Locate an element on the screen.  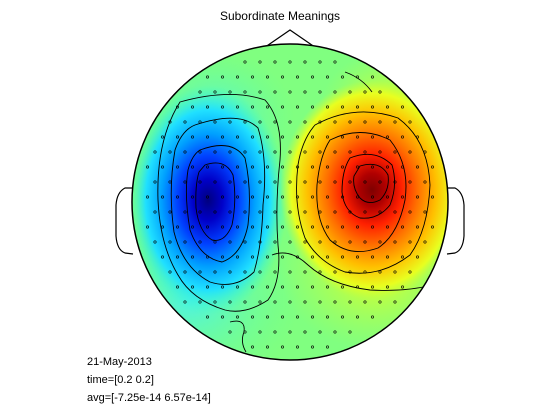
nose-outline is located at coordinates (290, 41).